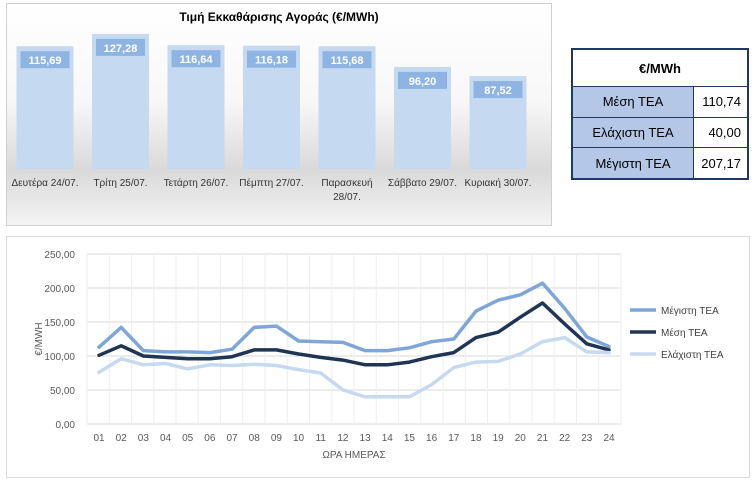  Describe the element at coordinates (59, 255) in the screenshot. I see `y-tick-label: 250,00` at that location.